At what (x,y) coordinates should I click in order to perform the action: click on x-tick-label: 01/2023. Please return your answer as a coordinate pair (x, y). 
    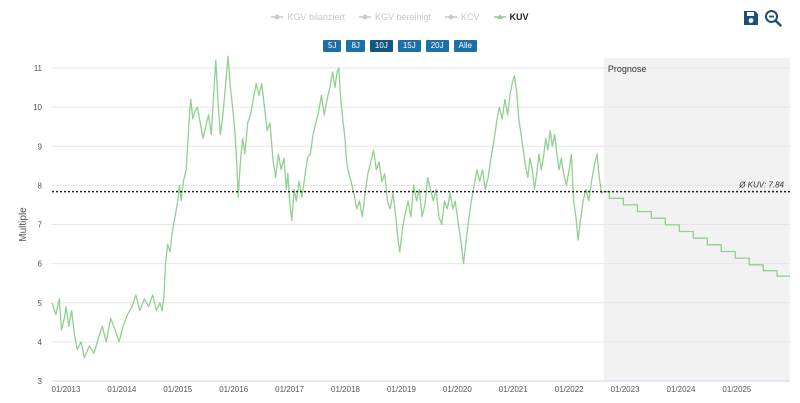
    Looking at the image, I should click on (625, 389).